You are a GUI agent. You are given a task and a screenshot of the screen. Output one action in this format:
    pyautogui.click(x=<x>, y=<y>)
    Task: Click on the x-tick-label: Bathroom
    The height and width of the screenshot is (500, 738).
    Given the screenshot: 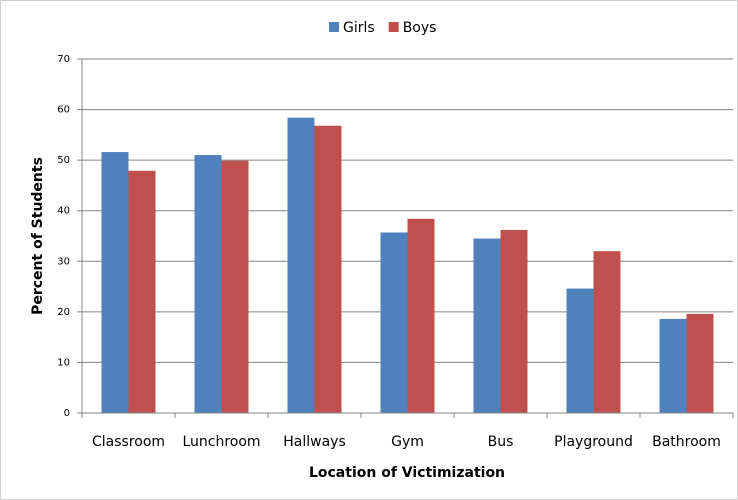 What is the action you would take?
    pyautogui.click(x=686, y=442)
    